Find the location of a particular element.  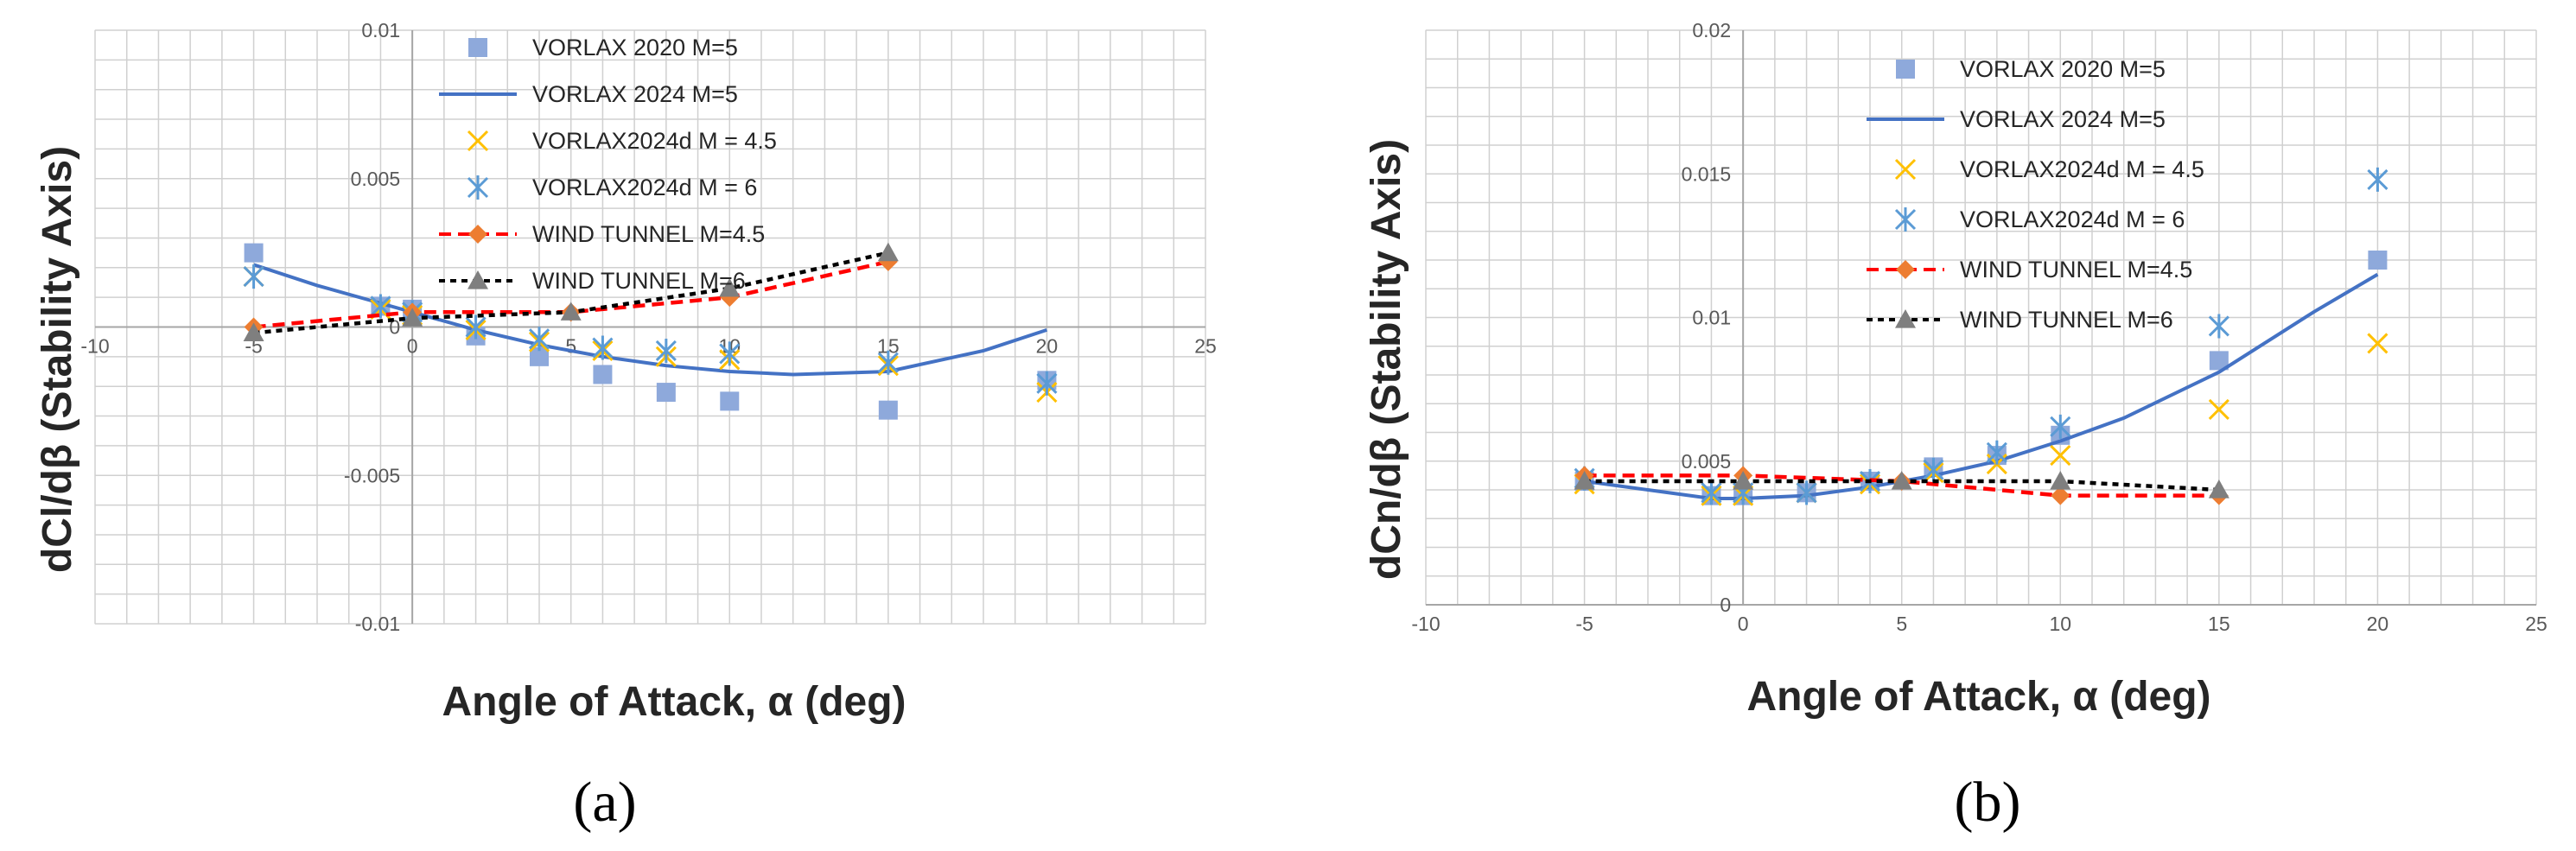

x-tick-label: 5 is located at coordinates (1902, 624).